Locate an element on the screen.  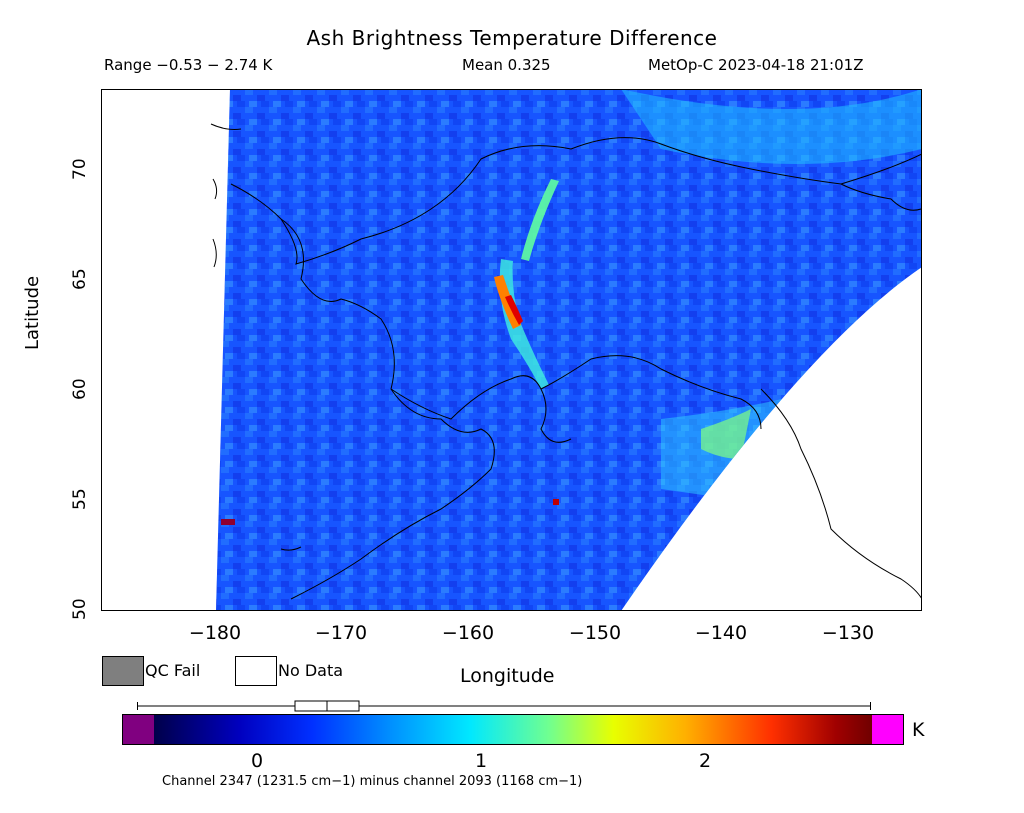
colorbar-gradient is located at coordinates (513, 729).